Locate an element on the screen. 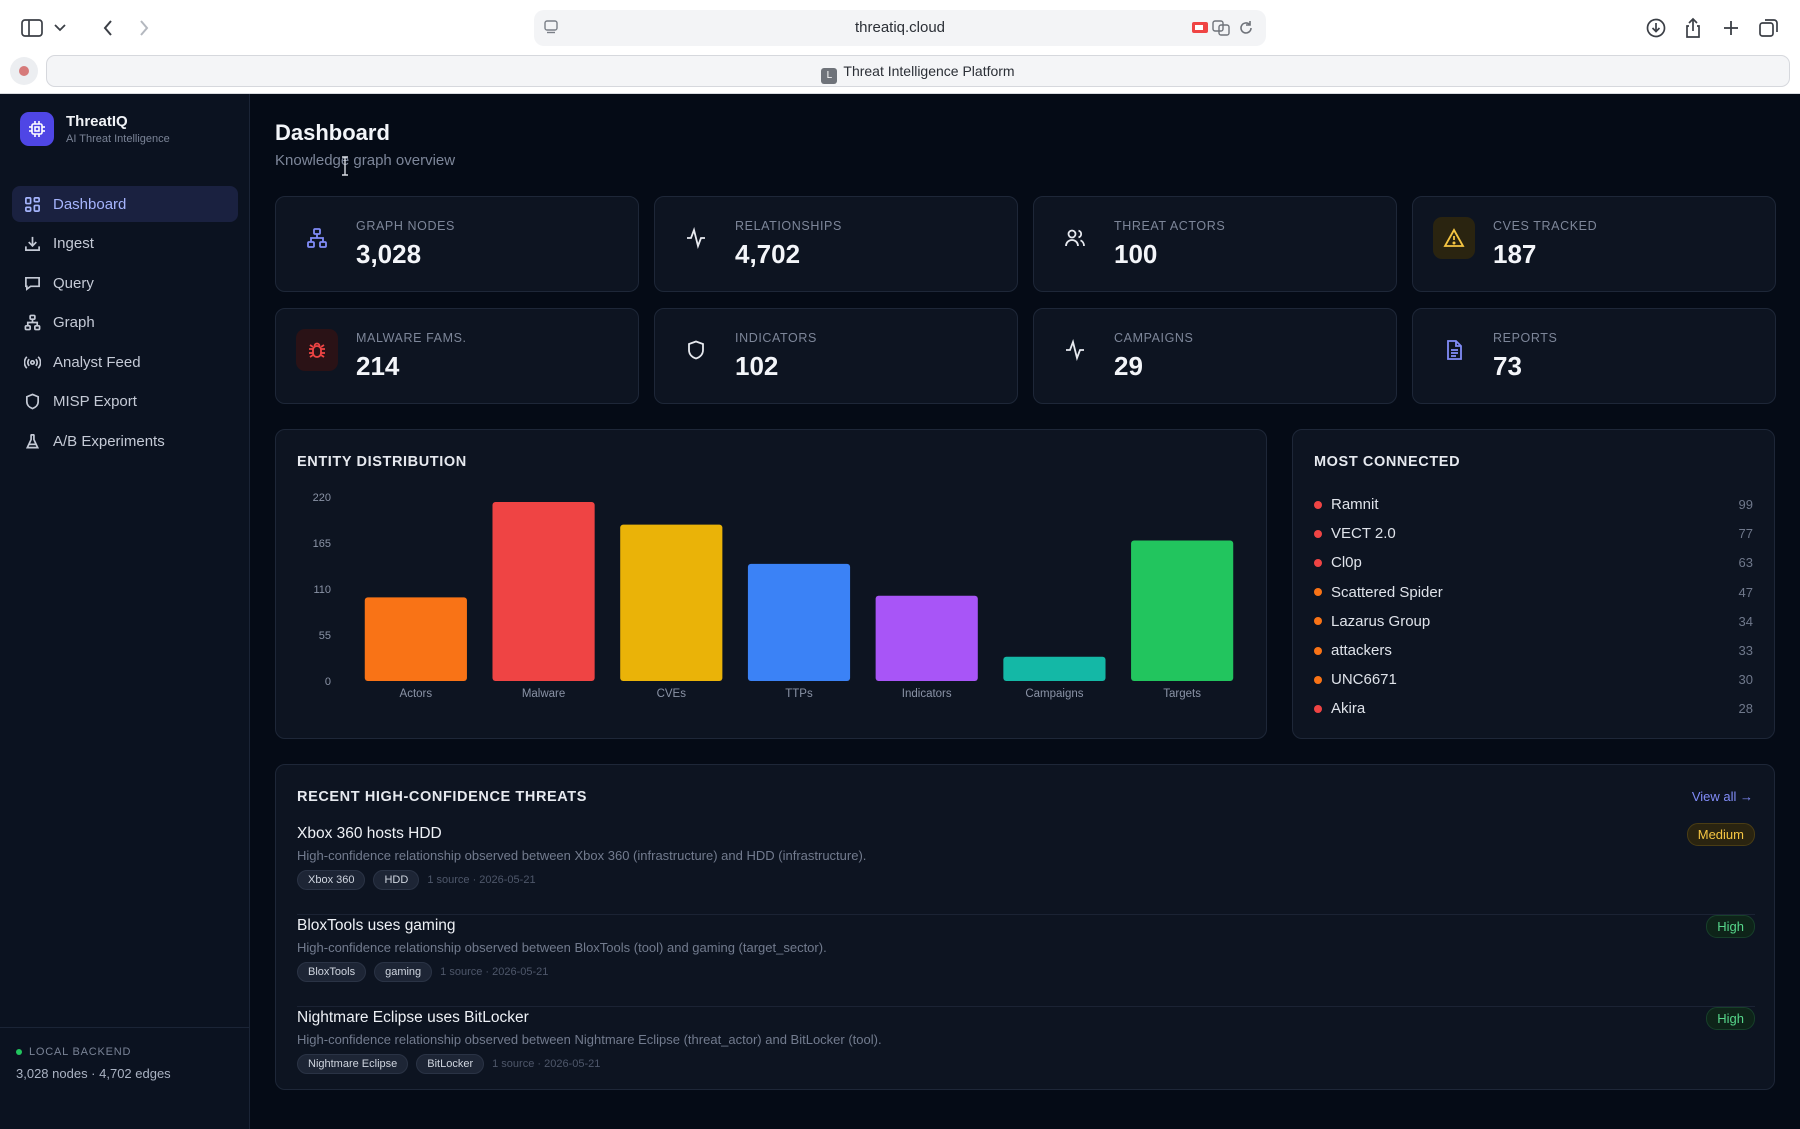 This screenshot has width=1800, height=1129. share-icon is located at coordinates (1693, 28).